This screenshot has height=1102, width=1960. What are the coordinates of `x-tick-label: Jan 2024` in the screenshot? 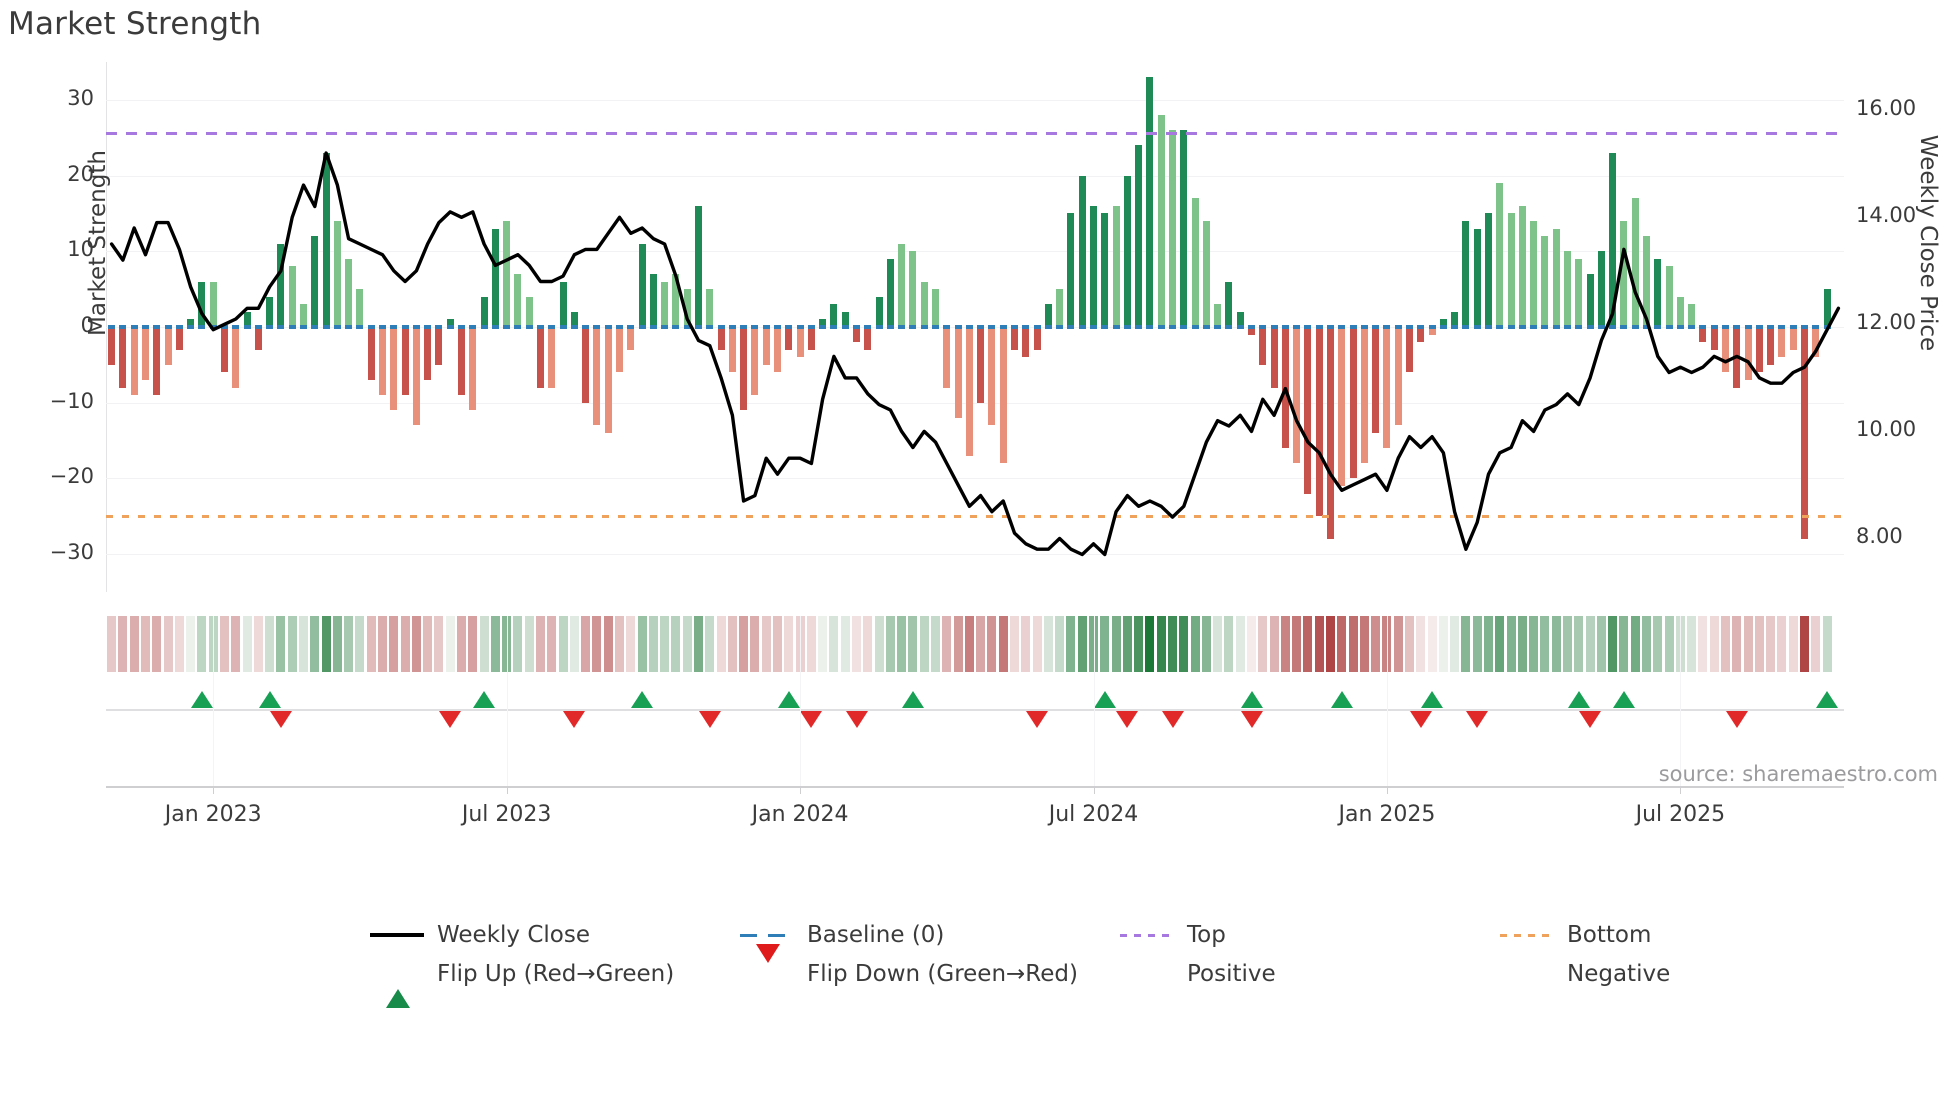 It's located at (800, 814).